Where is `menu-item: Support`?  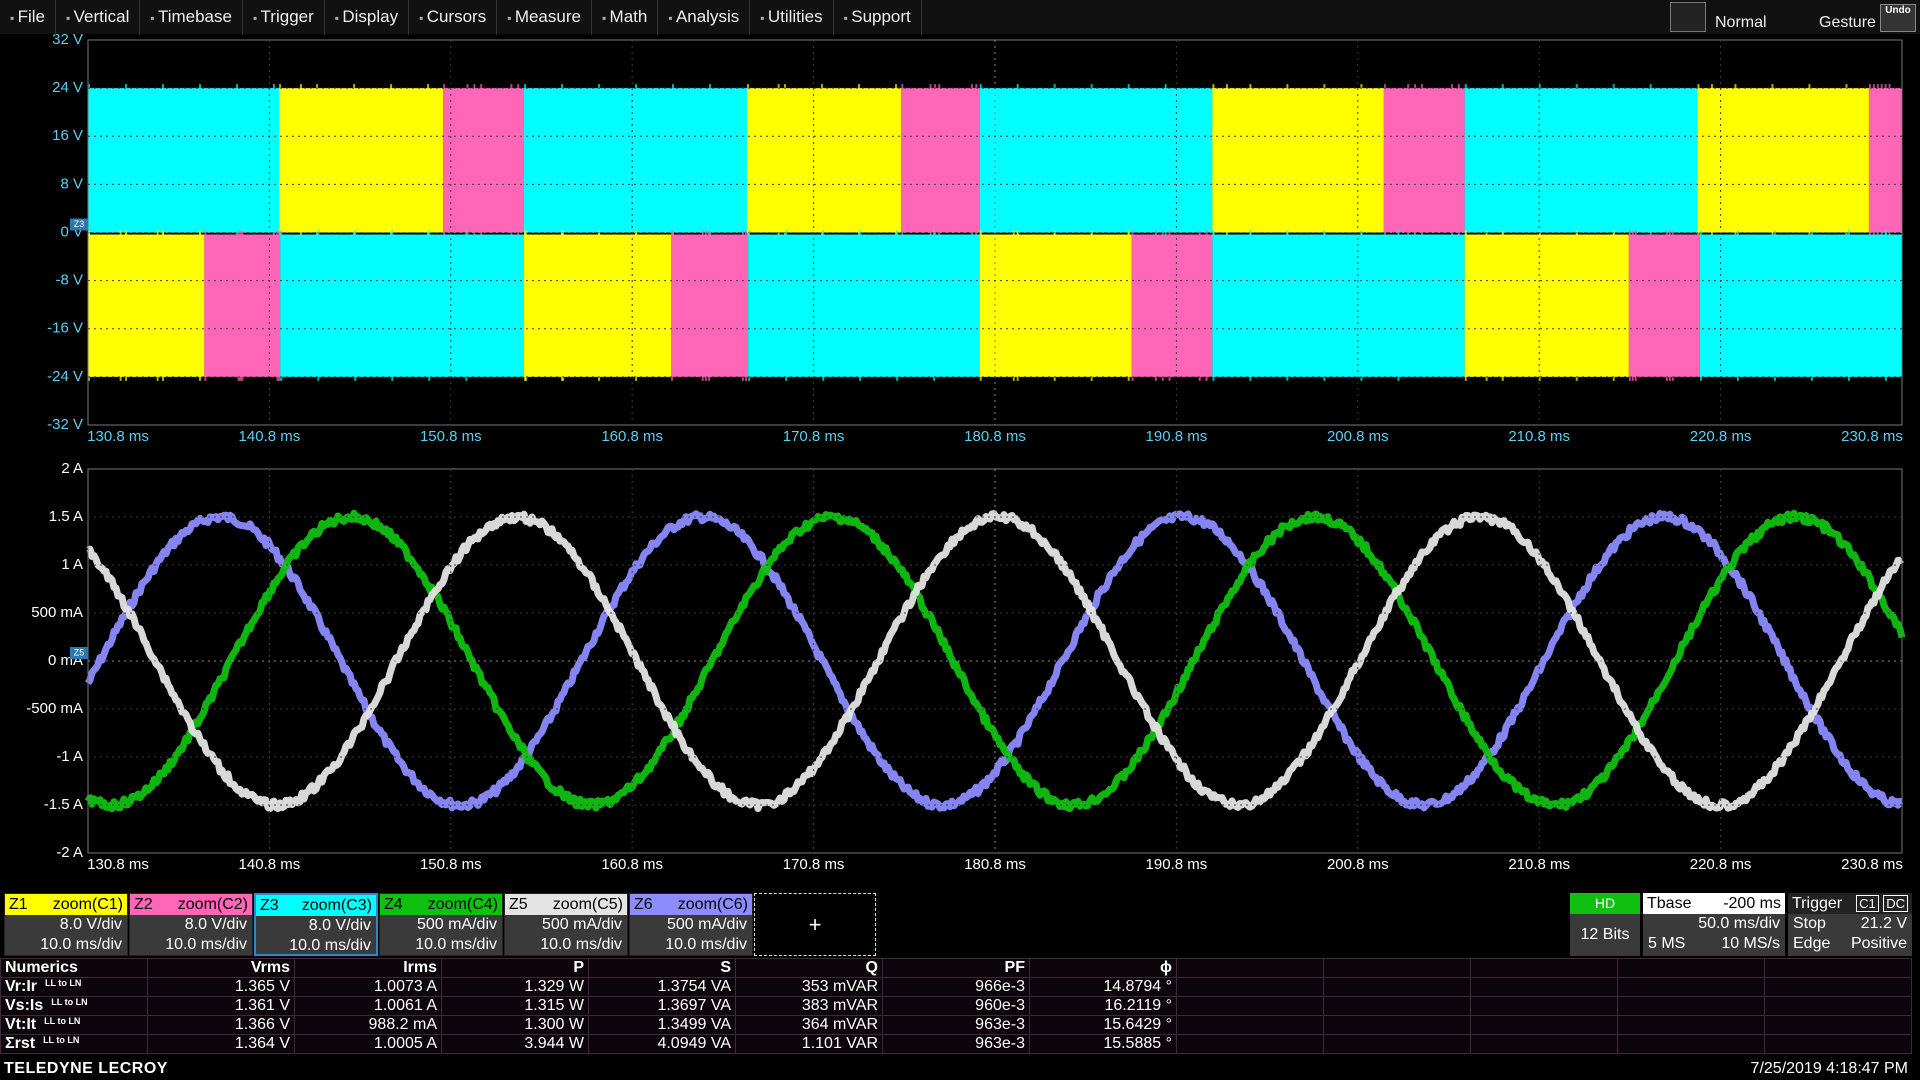 menu-item: Support is located at coordinates (878, 17).